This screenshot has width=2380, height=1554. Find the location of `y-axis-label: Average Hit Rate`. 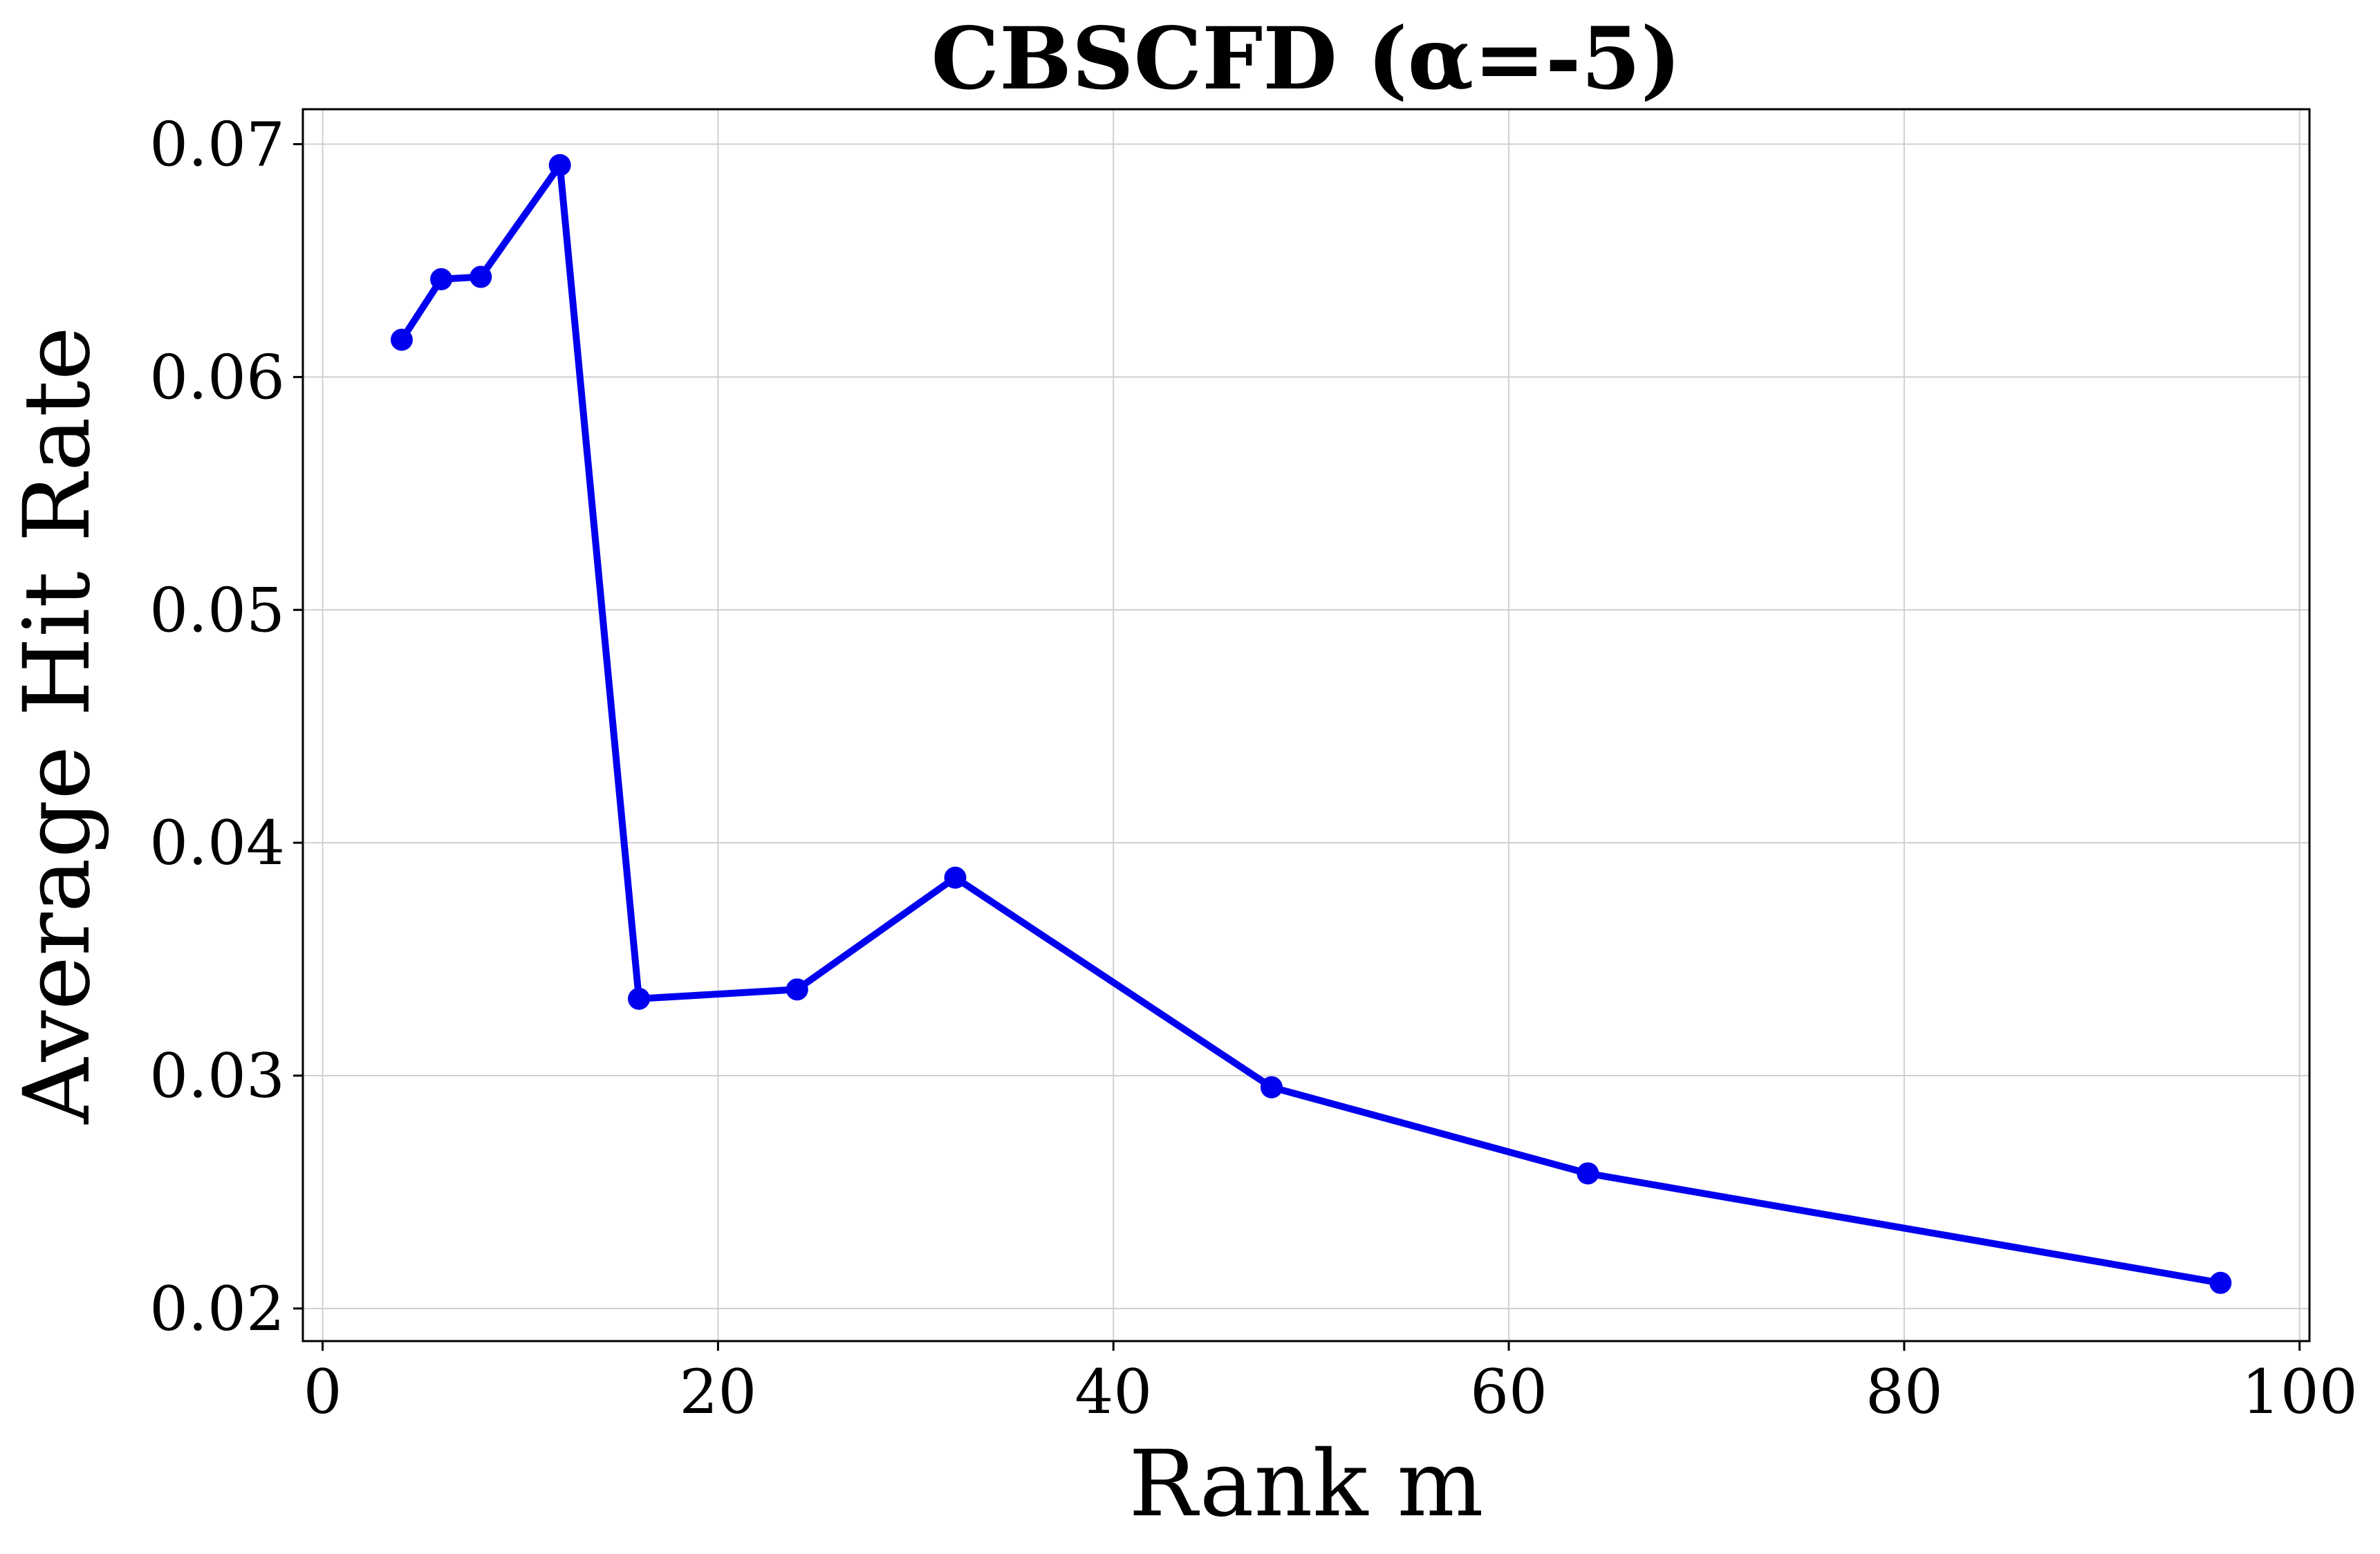

y-axis-label: Average Hit Rate is located at coordinates (57, 725).